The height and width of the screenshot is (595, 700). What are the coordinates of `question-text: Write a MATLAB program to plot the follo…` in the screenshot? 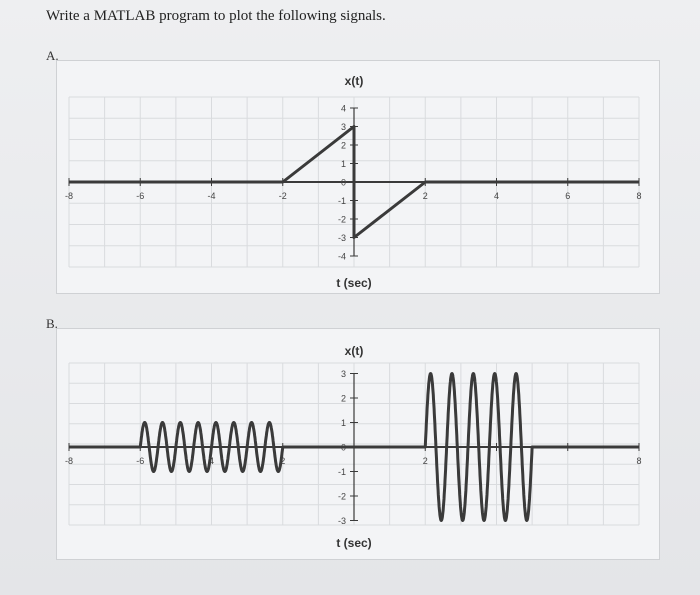 It's located at (216, 16).